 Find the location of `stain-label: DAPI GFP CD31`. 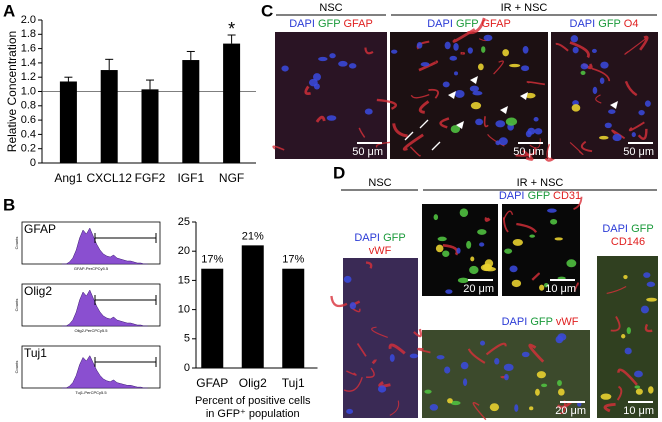

stain-label: DAPI GFP CD31 is located at coordinates (540, 196).